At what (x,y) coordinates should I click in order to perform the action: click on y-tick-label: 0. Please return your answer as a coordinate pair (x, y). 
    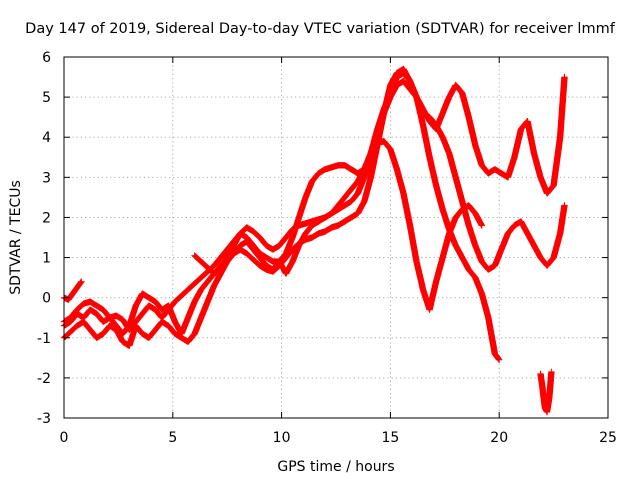
    Looking at the image, I should click on (46, 299).